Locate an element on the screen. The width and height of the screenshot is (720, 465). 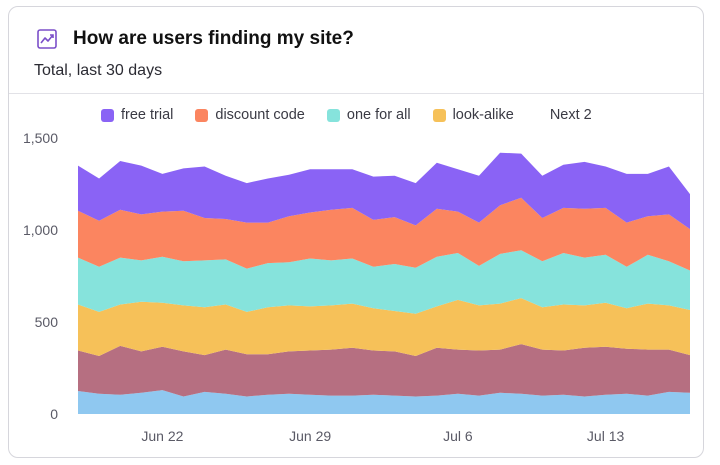
legend-next-button: Next 2 is located at coordinates (570, 115).